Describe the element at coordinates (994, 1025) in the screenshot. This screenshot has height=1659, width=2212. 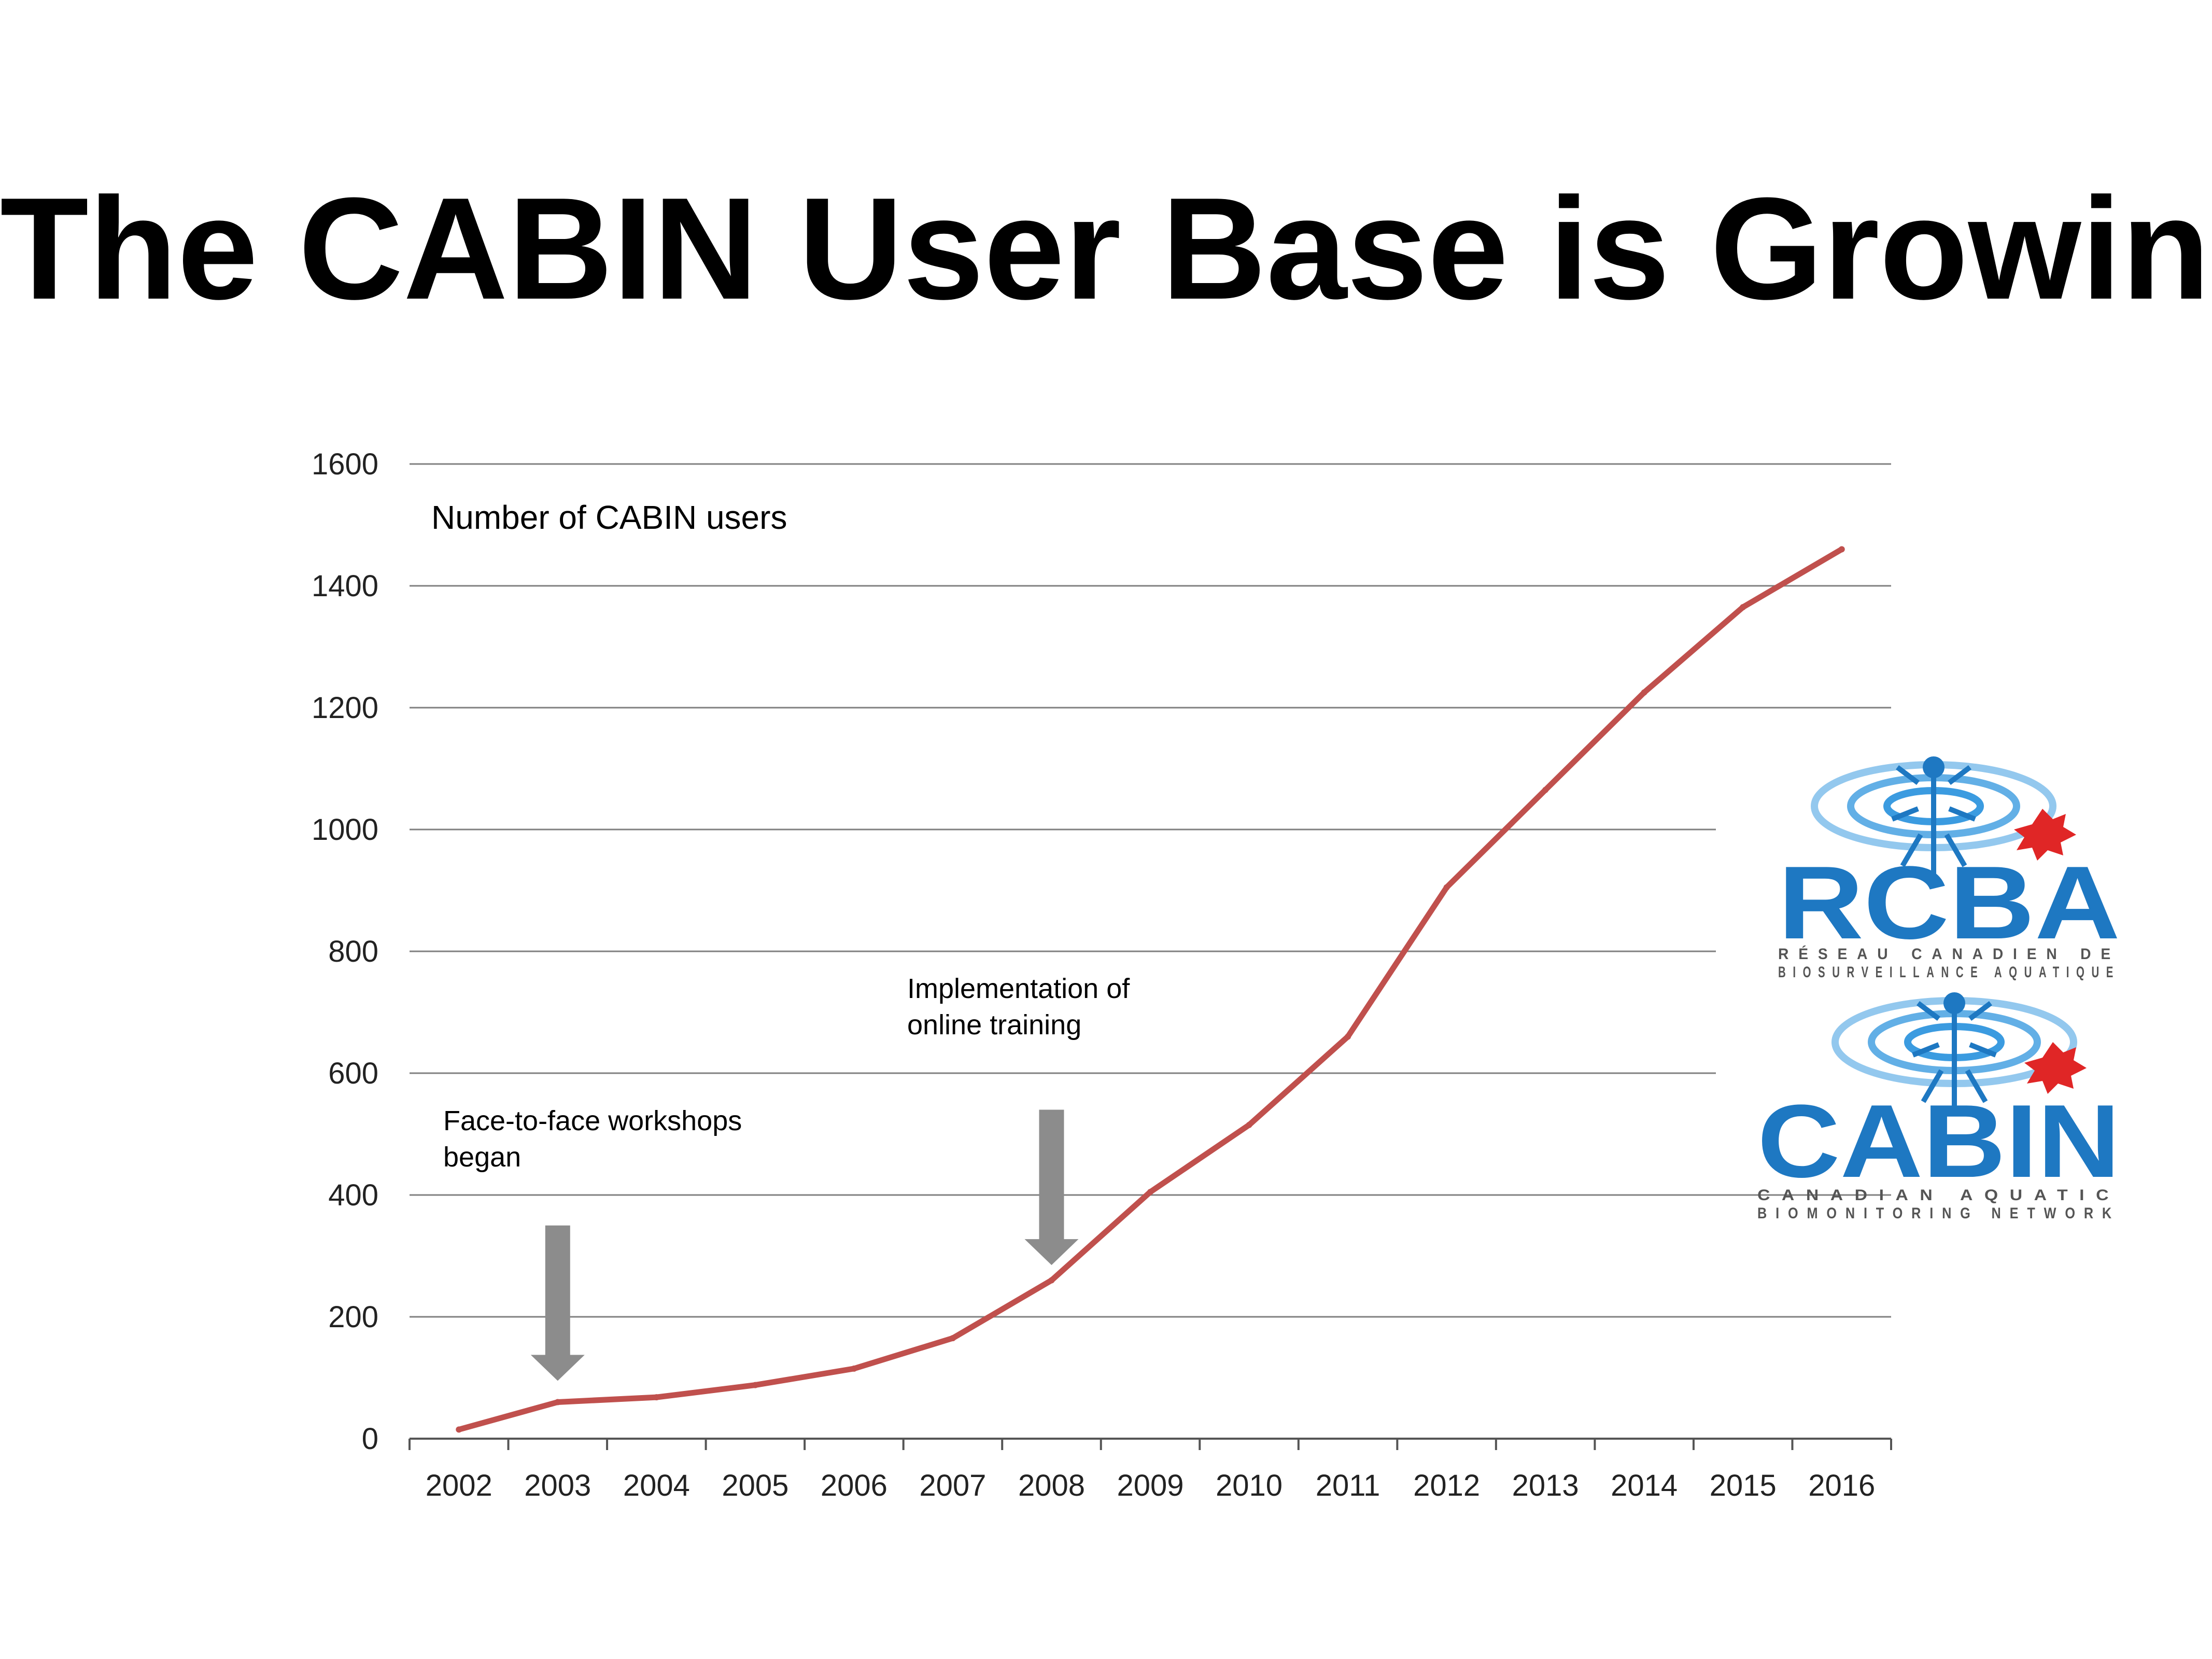
I see `annotation-text: online training` at that location.